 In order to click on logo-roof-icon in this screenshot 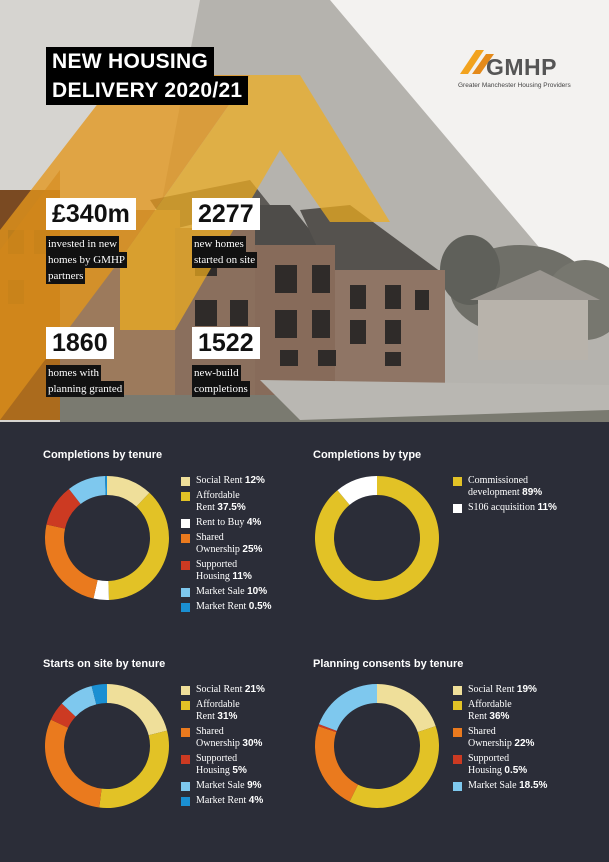, I will do `click(477, 62)`.